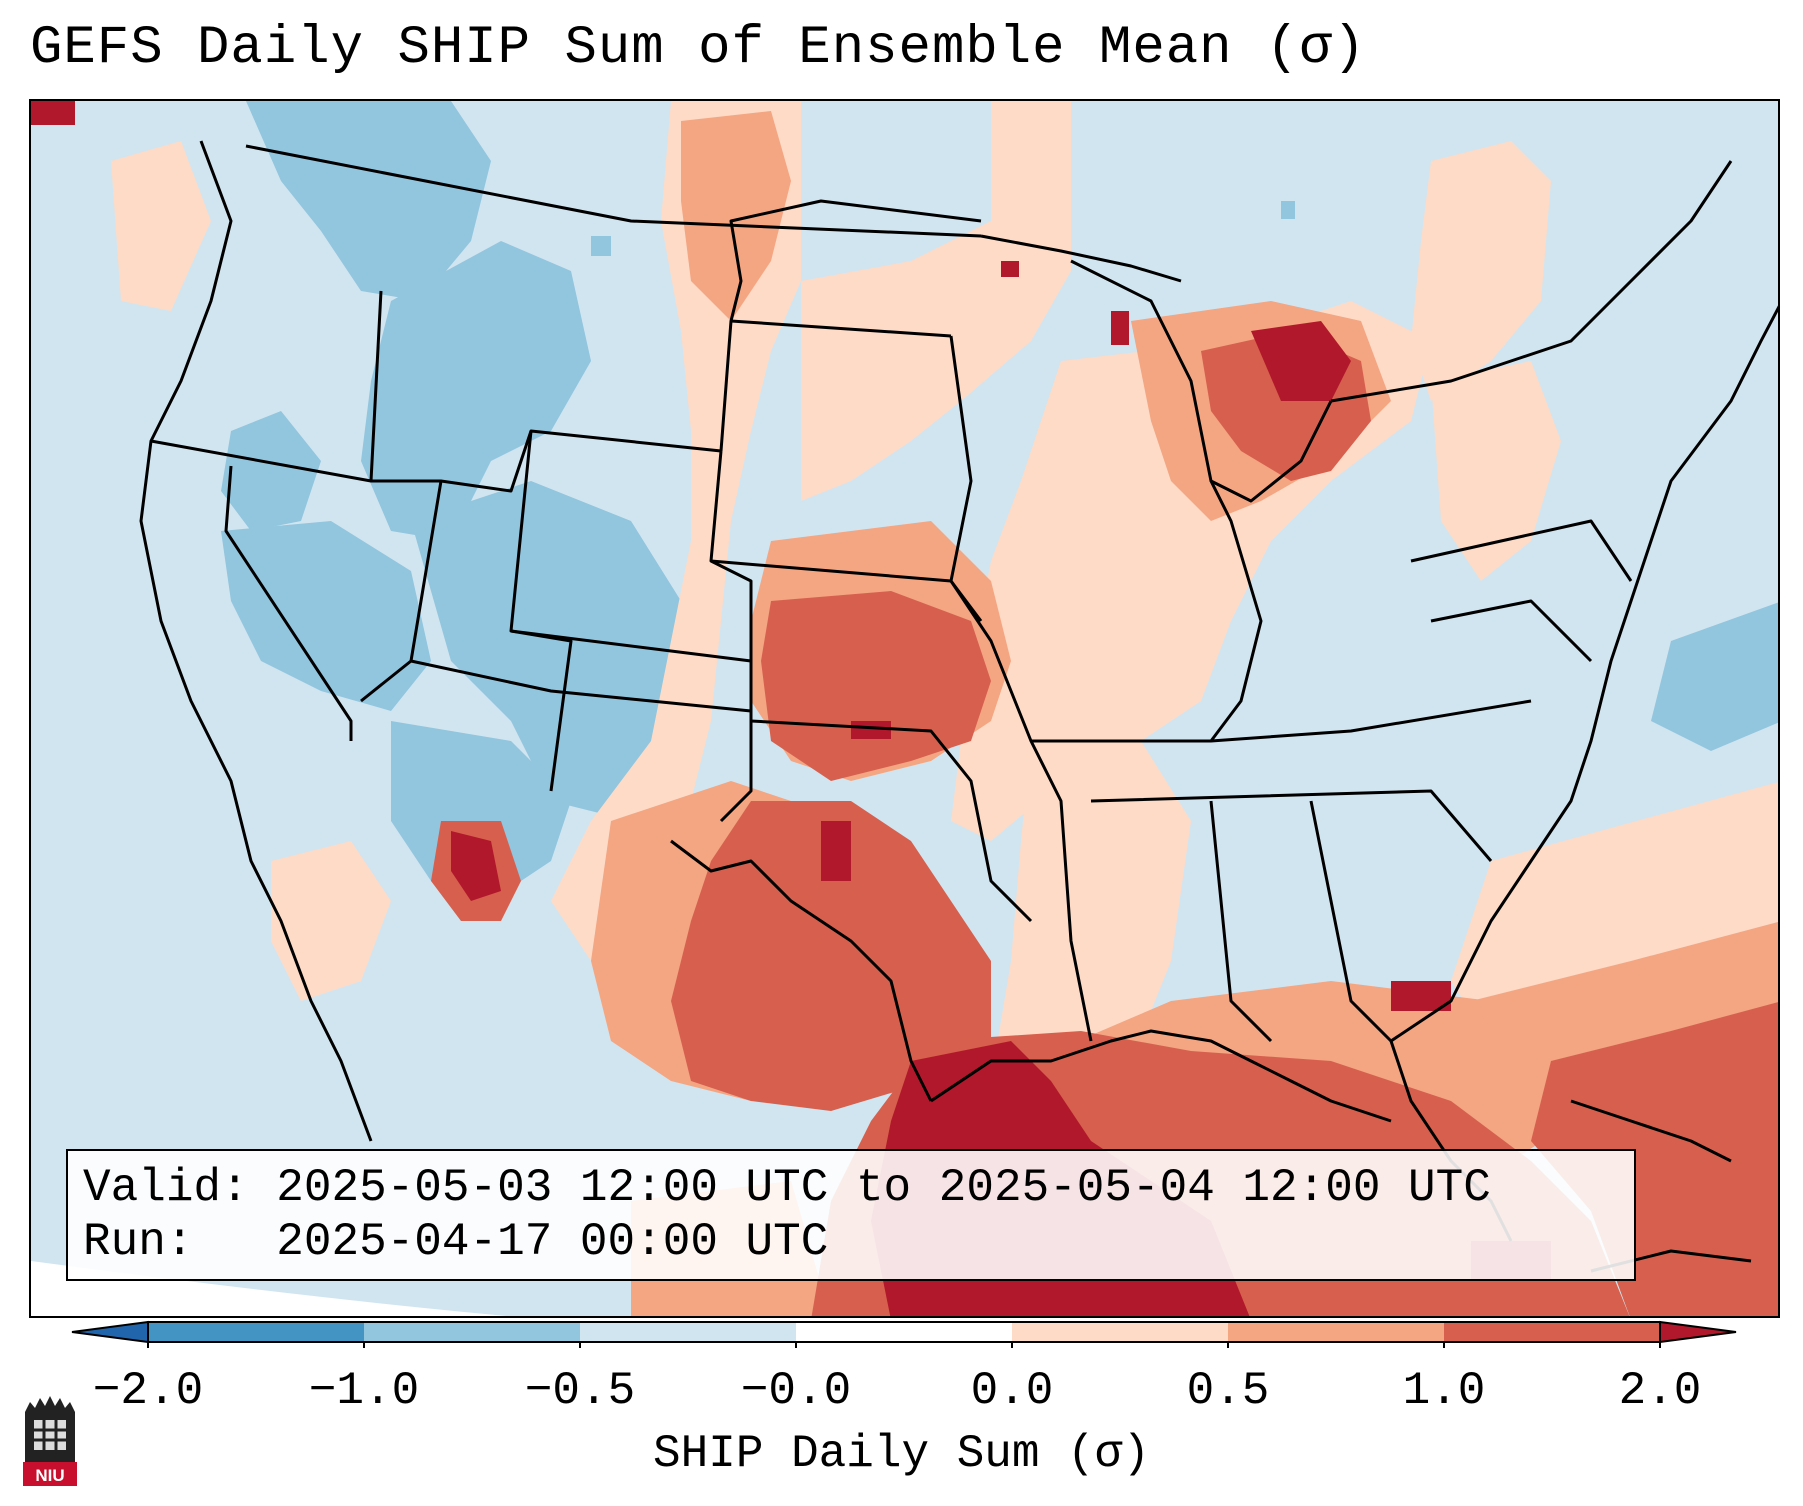 The width and height of the screenshot is (1803, 1506). I want to click on niu-logo: NIU, so click(50, 1441).